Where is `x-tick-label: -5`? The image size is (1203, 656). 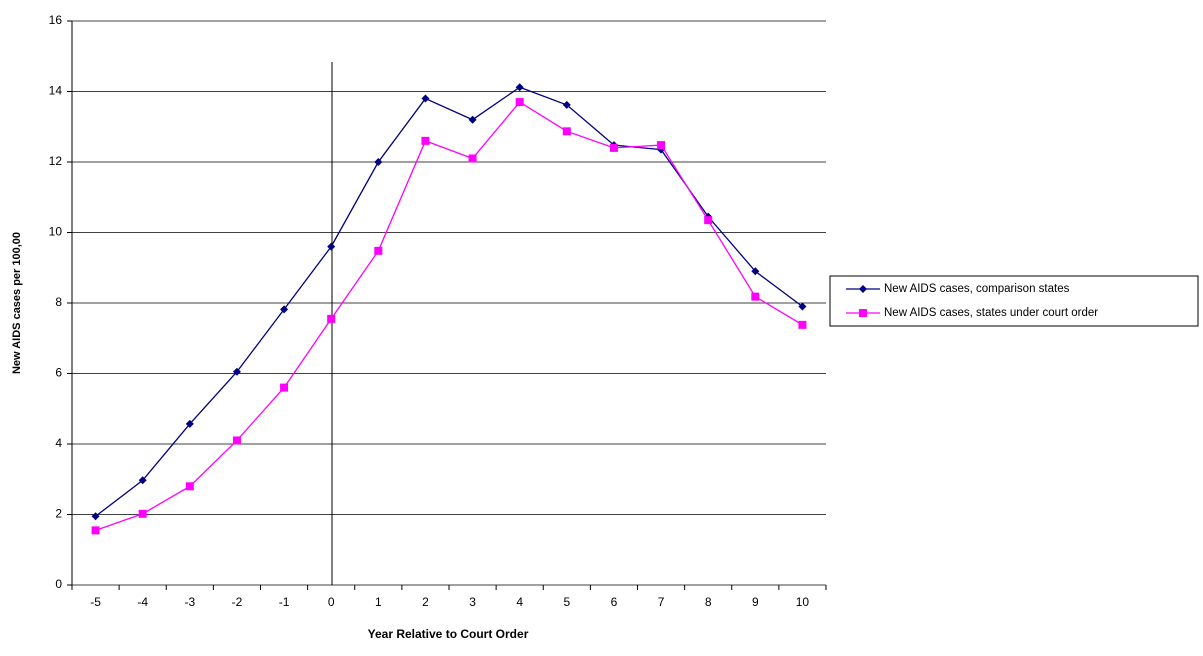 x-tick-label: -5 is located at coordinates (95, 602).